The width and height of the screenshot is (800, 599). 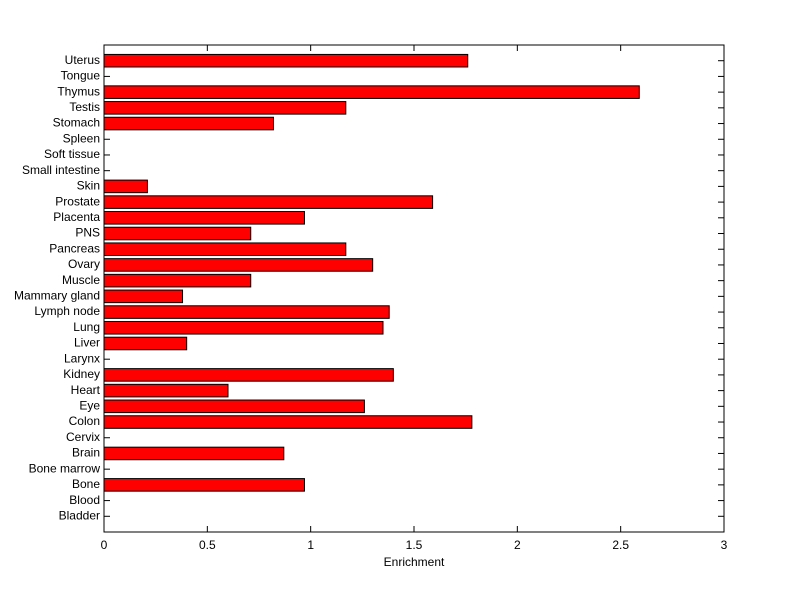 I want to click on y-tick-label: Lymph node, so click(x=67, y=311).